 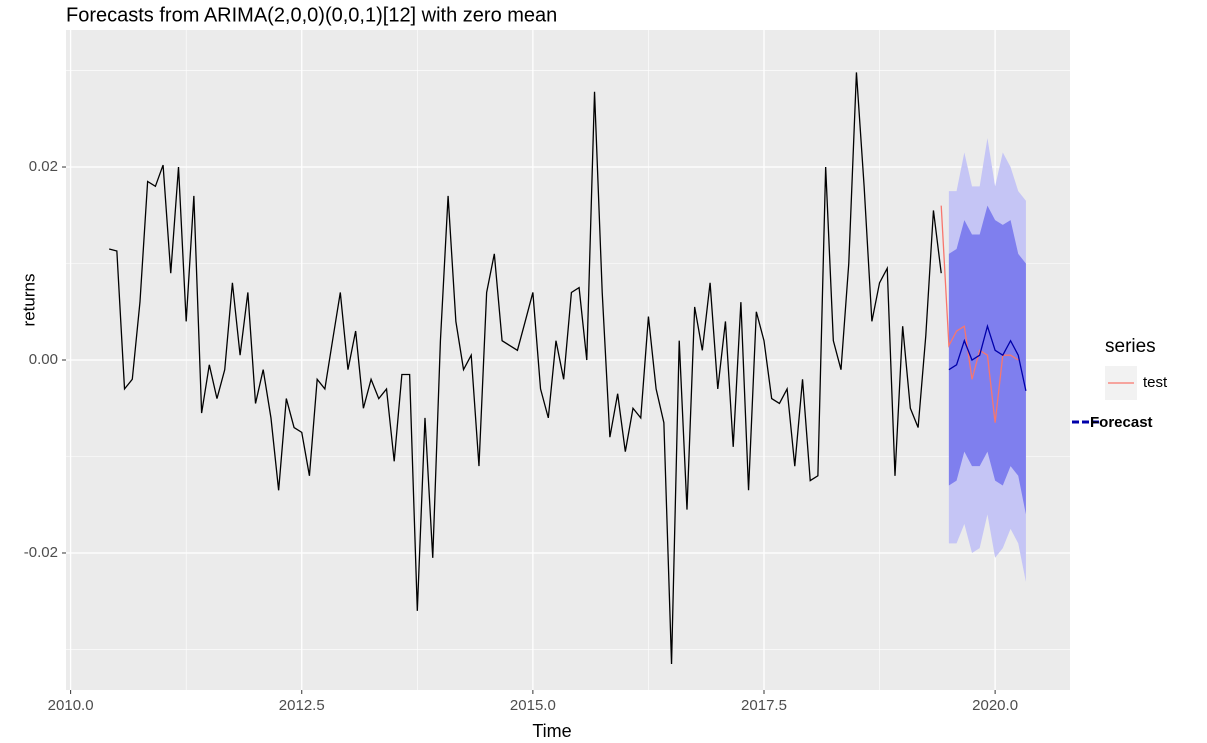 What do you see at coordinates (1130, 346) in the screenshot?
I see `legend-title: series` at bounding box center [1130, 346].